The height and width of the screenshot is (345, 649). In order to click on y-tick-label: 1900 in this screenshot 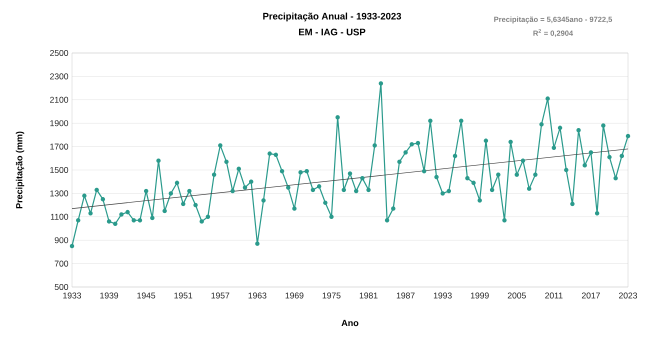, I will do `click(59, 123)`.